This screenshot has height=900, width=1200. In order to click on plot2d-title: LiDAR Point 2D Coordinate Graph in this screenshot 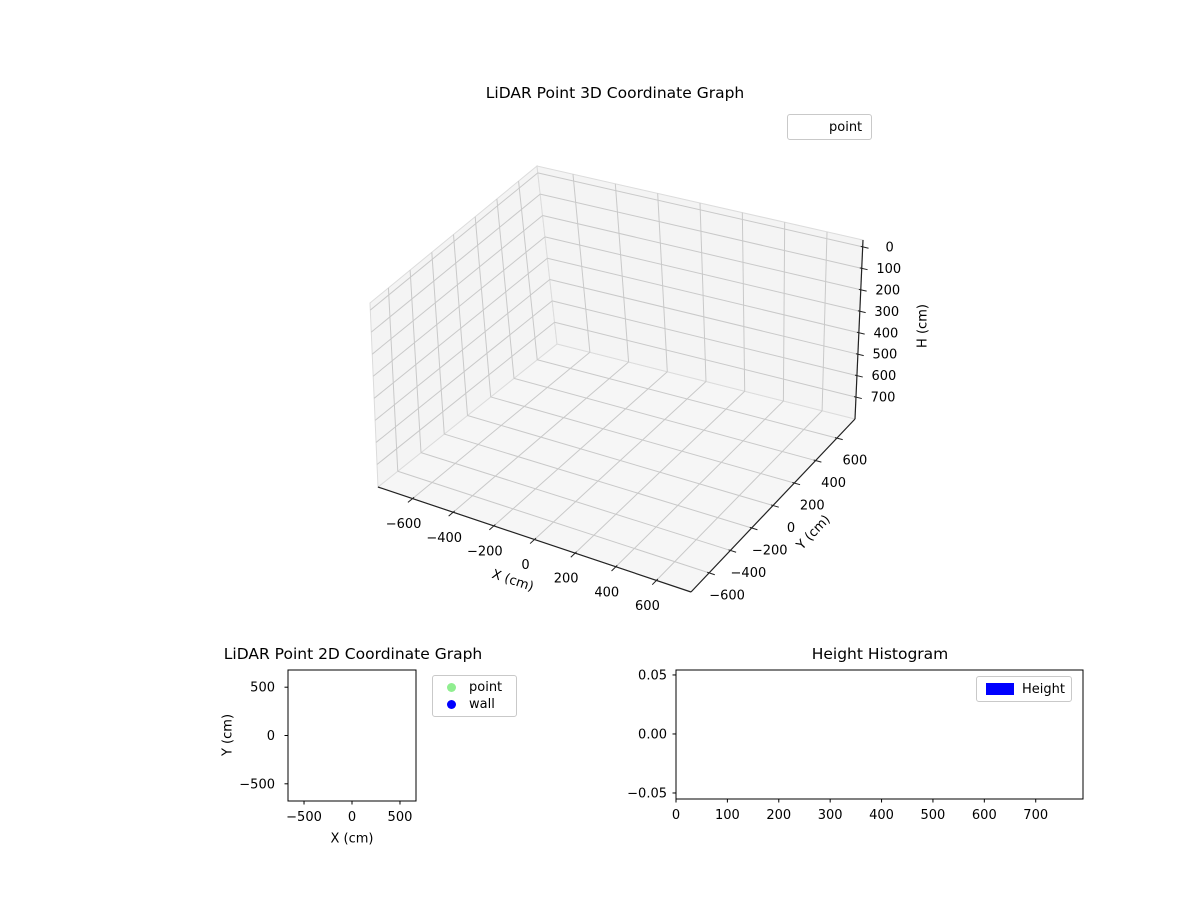, I will do `click(353, 654)`.